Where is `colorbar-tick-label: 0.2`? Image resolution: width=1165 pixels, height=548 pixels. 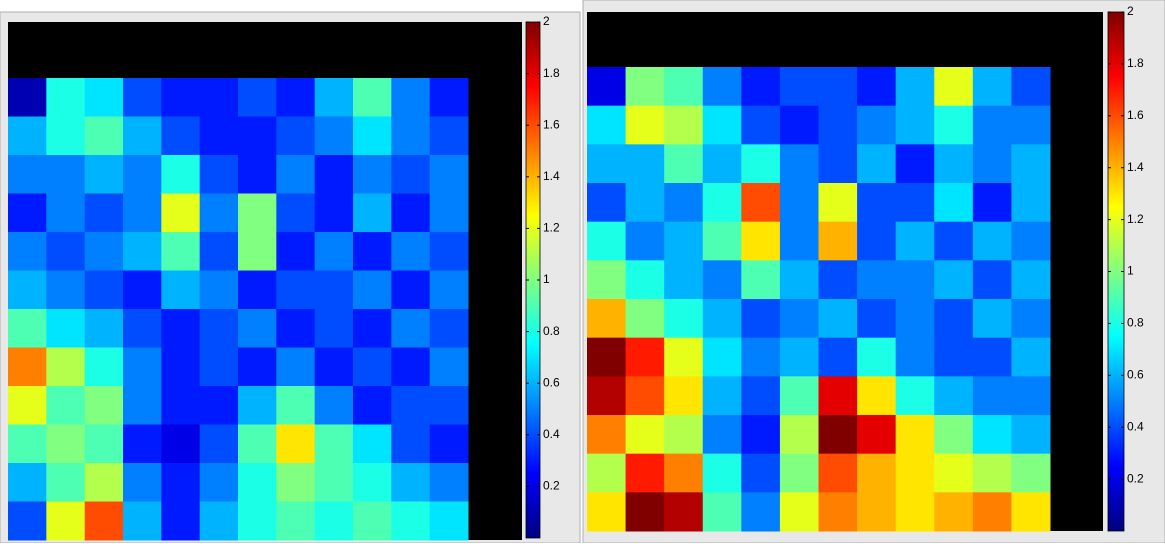 colorbar-tick-label: 0.2 is located at coordinates (1135, 478).